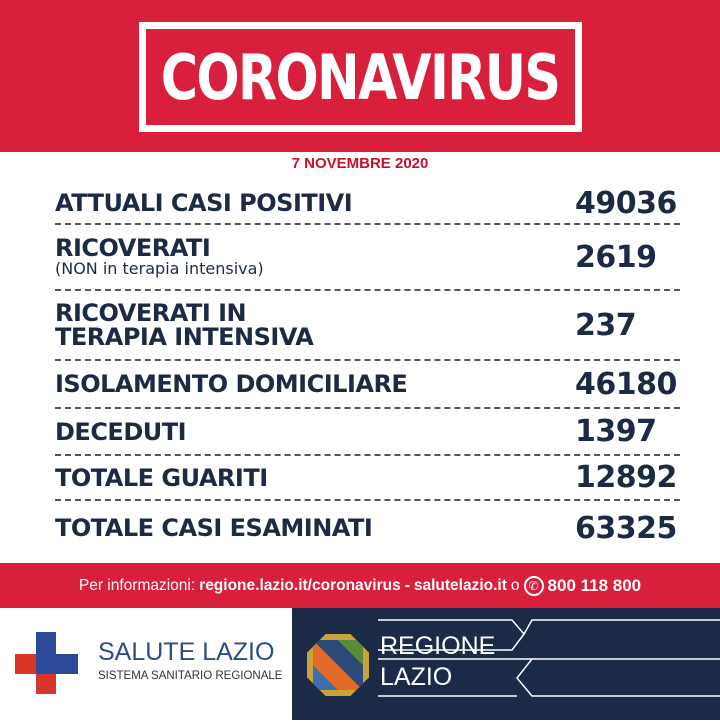 The image size is (720, 725). Describe the element at coordinates (186, 652) in the screenshot. I see `salute-lazio-title: SALUTE LAZIO` at that location.